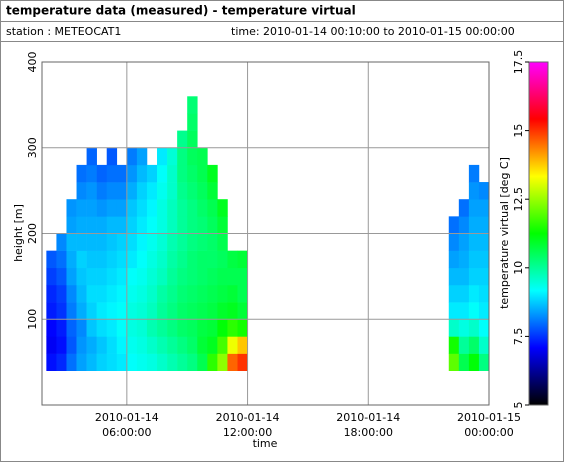 The height and width of the screenshot is (466, 564). I want to click on y-tick-label: 100, so click(32, 319).